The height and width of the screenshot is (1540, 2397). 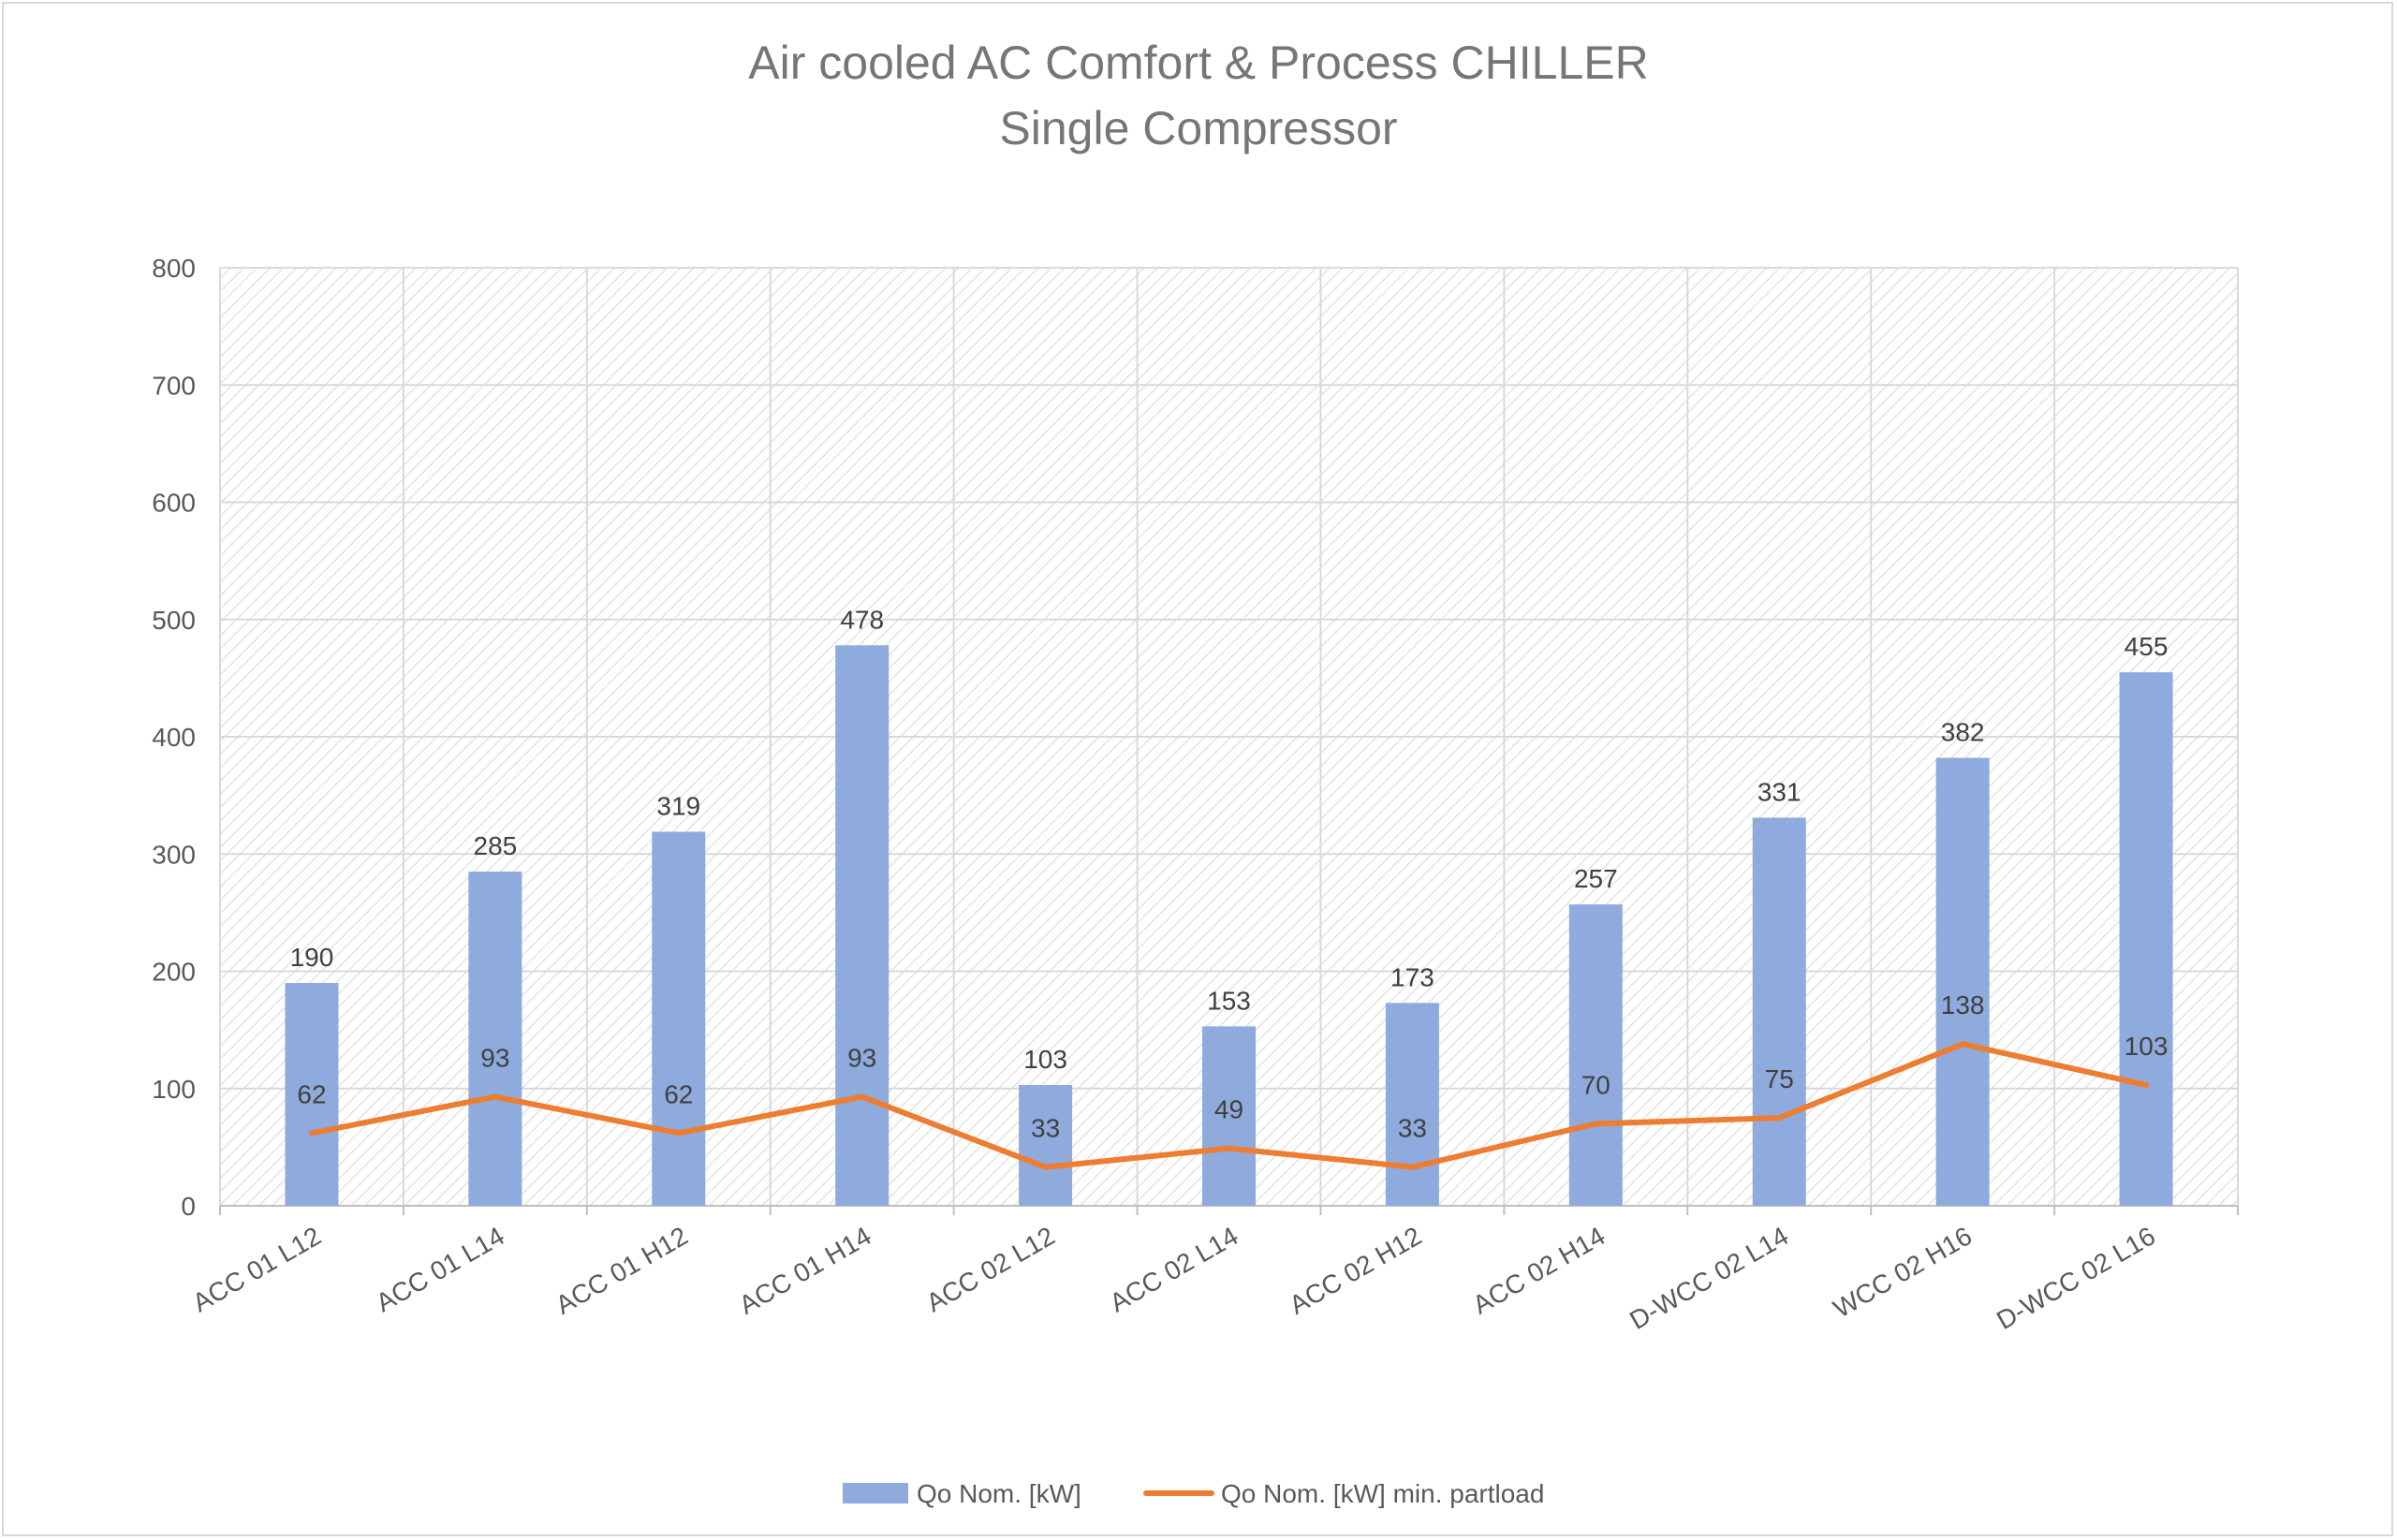 I want to click on x-tick-label: ACC 01 L12, so click(x=256, y=1269).